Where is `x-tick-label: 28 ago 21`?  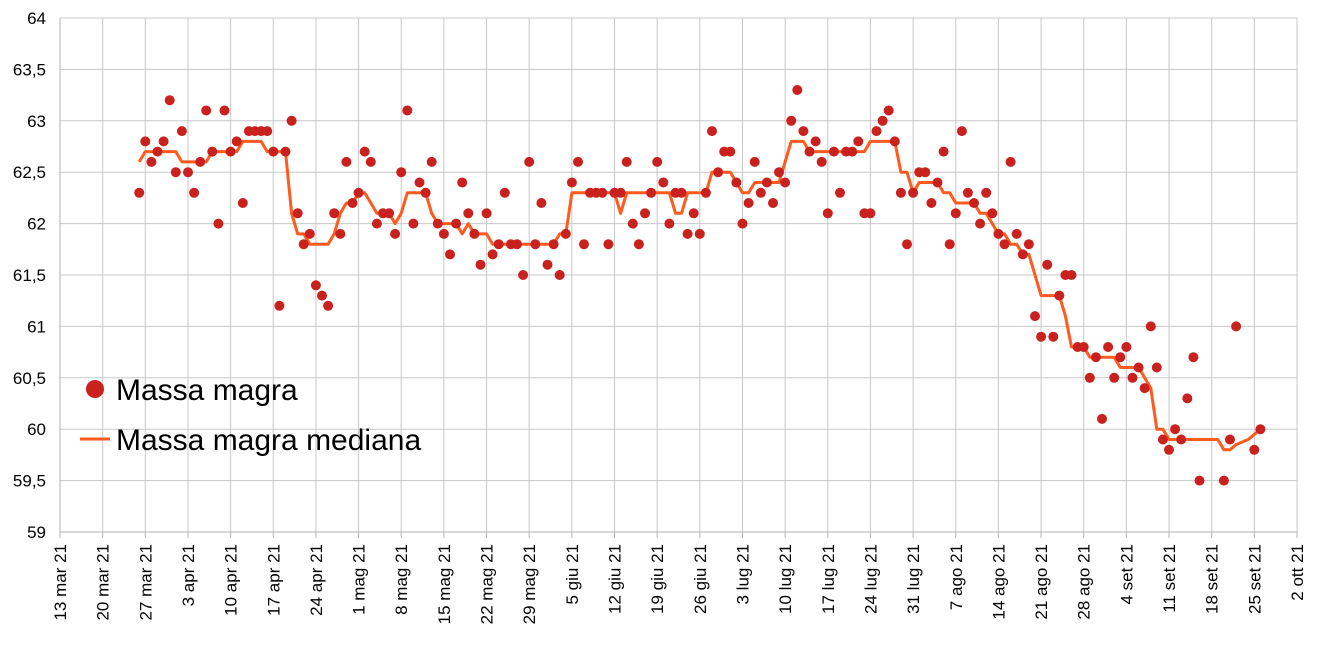 x-tick-label: 28 ago 21 is located at coordinates (1084, 582).